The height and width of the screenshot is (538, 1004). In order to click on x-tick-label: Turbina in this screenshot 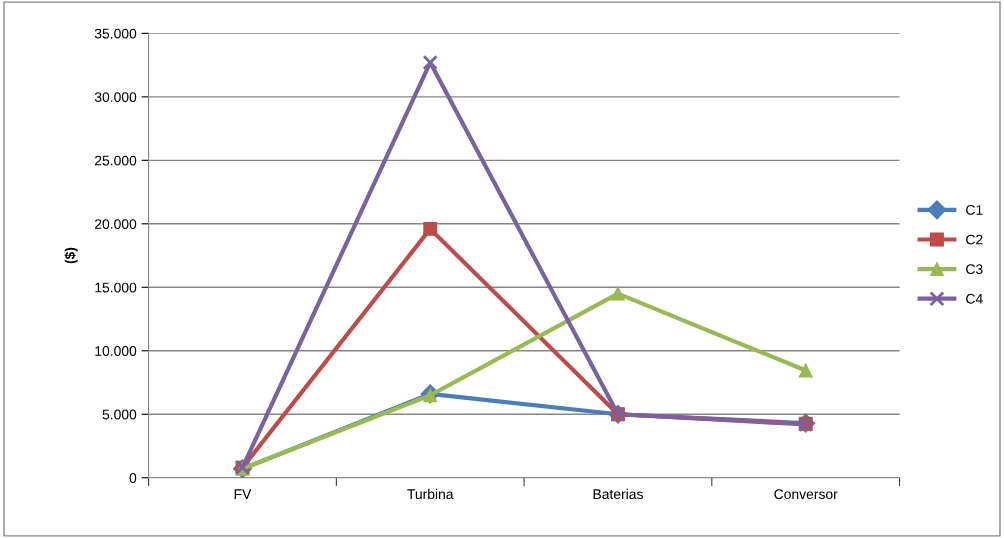, I will do `click(430, 494)`.